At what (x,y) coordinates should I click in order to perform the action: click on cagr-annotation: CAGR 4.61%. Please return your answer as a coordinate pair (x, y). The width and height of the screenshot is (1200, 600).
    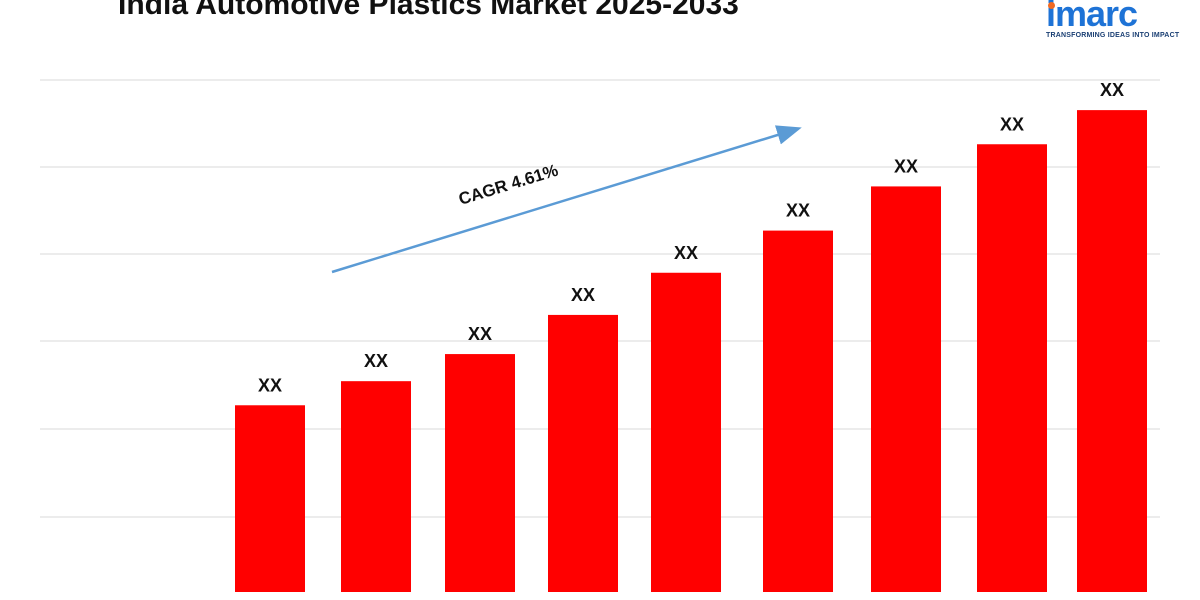
    Looking at the image, I should click on (566, 199).